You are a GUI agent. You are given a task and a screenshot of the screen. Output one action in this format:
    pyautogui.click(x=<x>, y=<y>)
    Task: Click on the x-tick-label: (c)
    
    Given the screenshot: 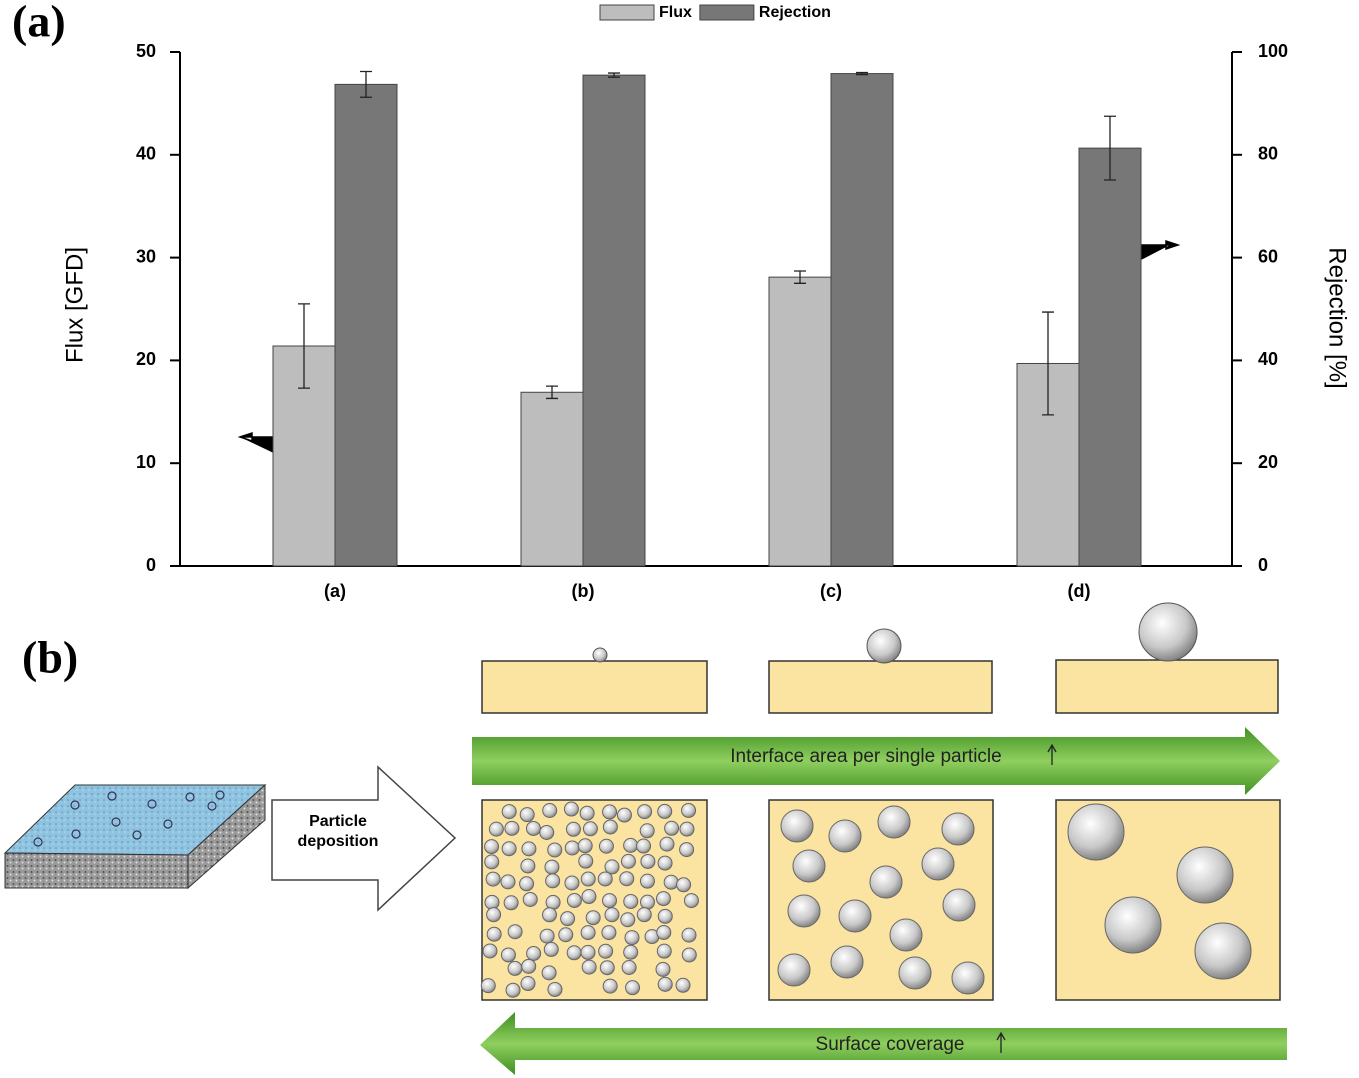 What is the action you would take?
    pyautogui.click(x=831, y=591)
    